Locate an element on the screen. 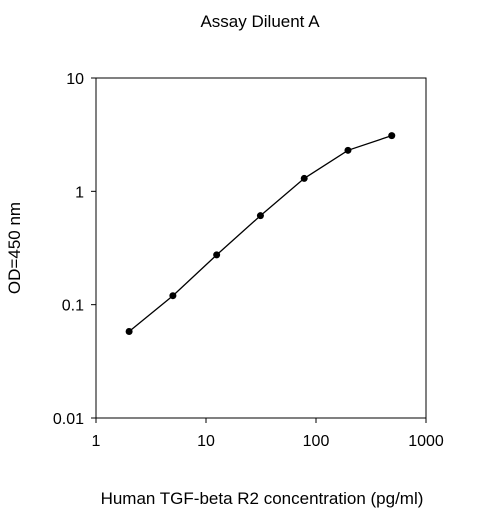 The image size is (500, 520). y-axis-label: OD=450 nm is located at coordinates (14, 248).